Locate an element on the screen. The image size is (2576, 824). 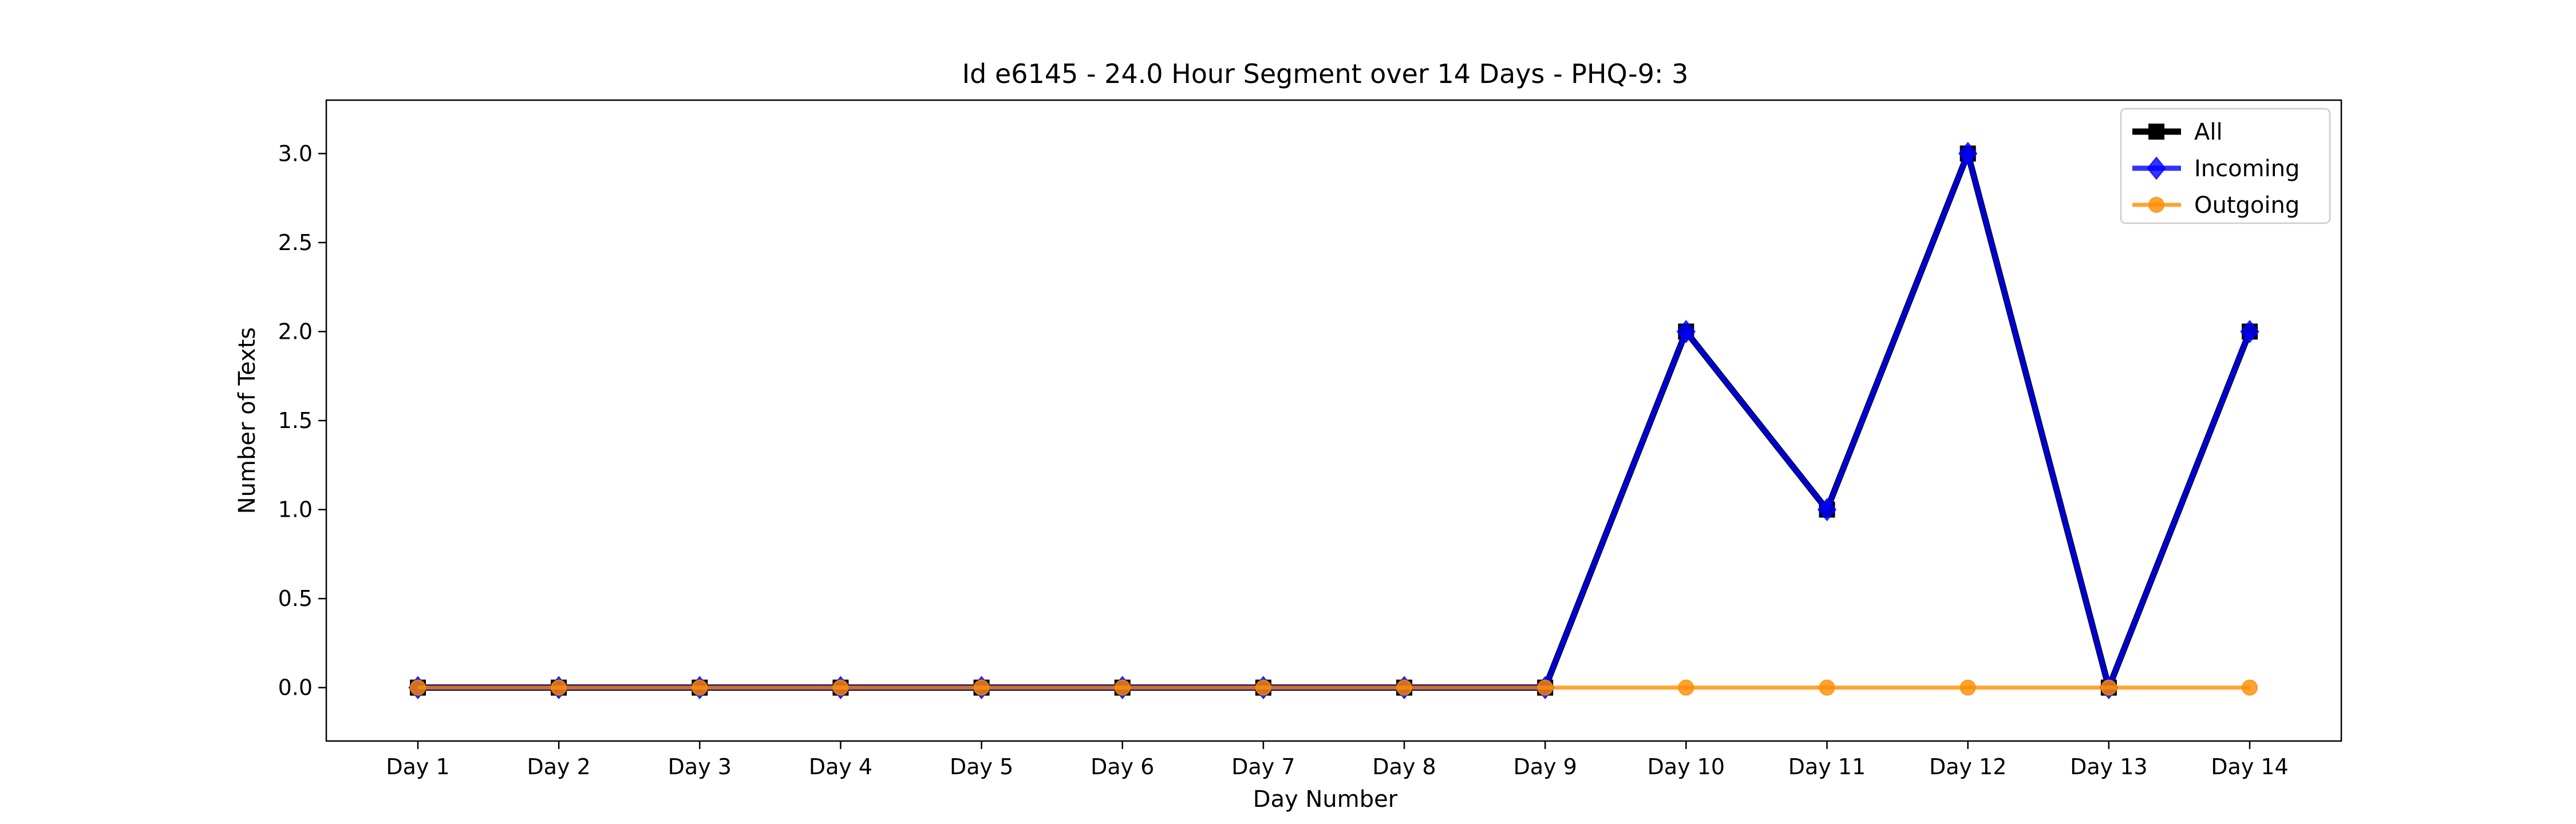
series-outgoing is located at coordinates (1334, 687).